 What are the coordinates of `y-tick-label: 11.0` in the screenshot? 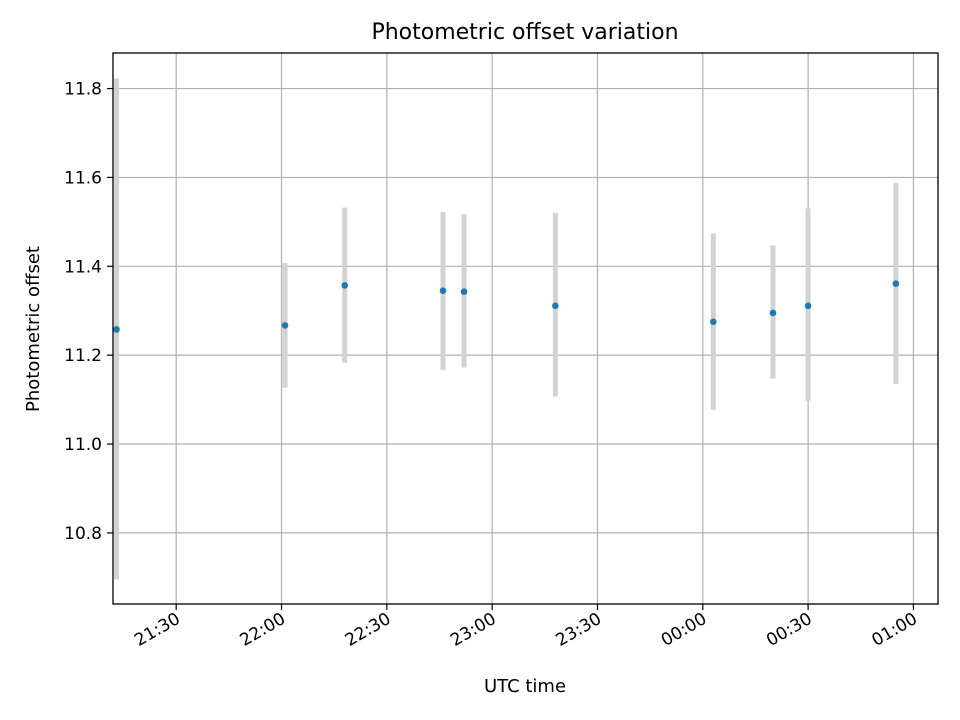 It's located at (83, 445).